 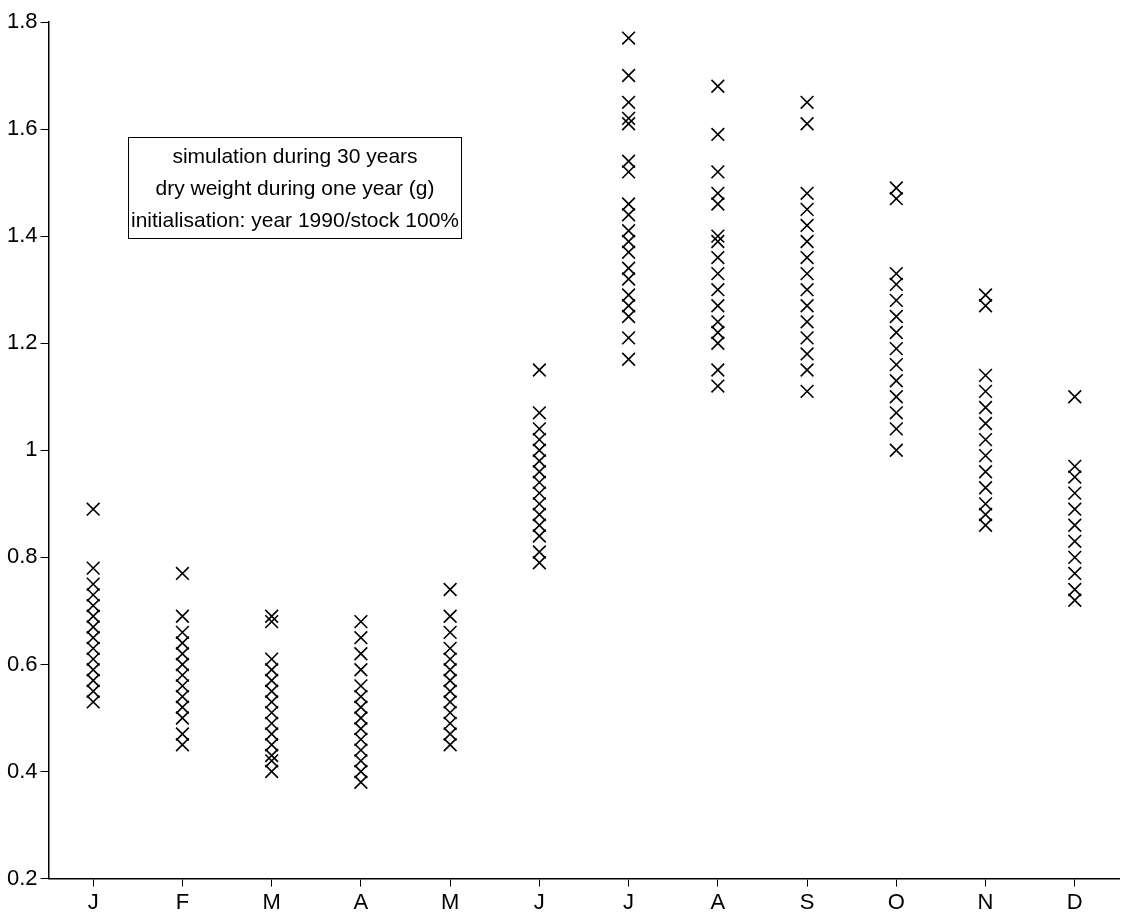 What do you see at coordinates (22, 770) in the screenshot?
I see `y-tick-label: 0.4` at bounding box center [22, 770].